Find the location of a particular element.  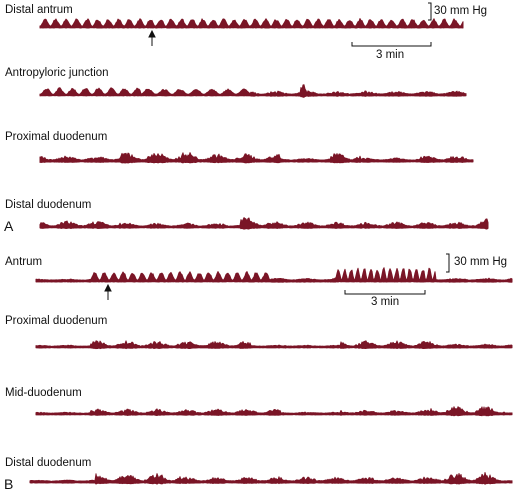

trace-distal-antrum is located at coordinates (251, 23).